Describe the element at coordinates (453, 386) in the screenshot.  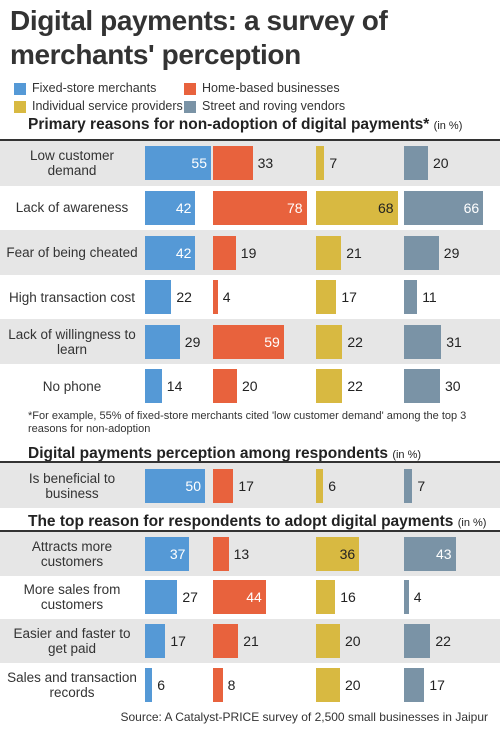
I see `value-label: 30` at that location.